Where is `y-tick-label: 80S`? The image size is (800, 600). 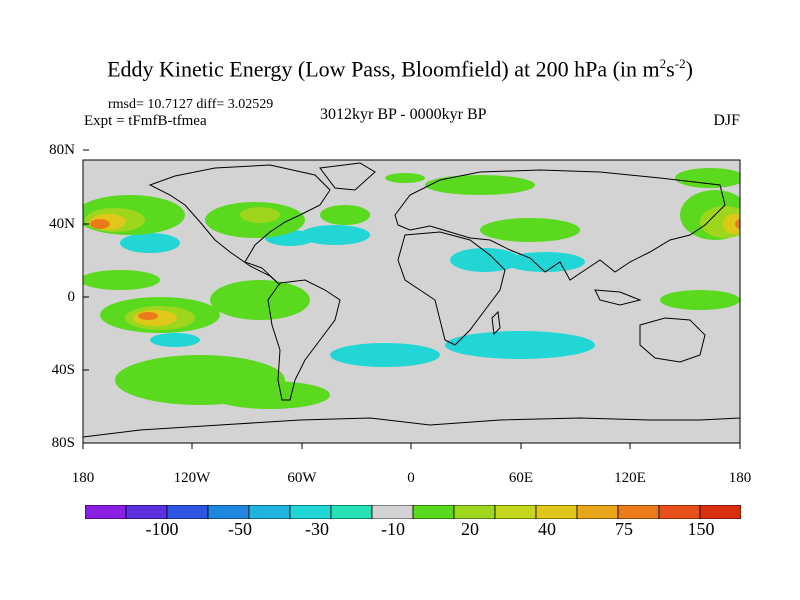
y-tick-label: 80S is located at coordinates (63, 443).